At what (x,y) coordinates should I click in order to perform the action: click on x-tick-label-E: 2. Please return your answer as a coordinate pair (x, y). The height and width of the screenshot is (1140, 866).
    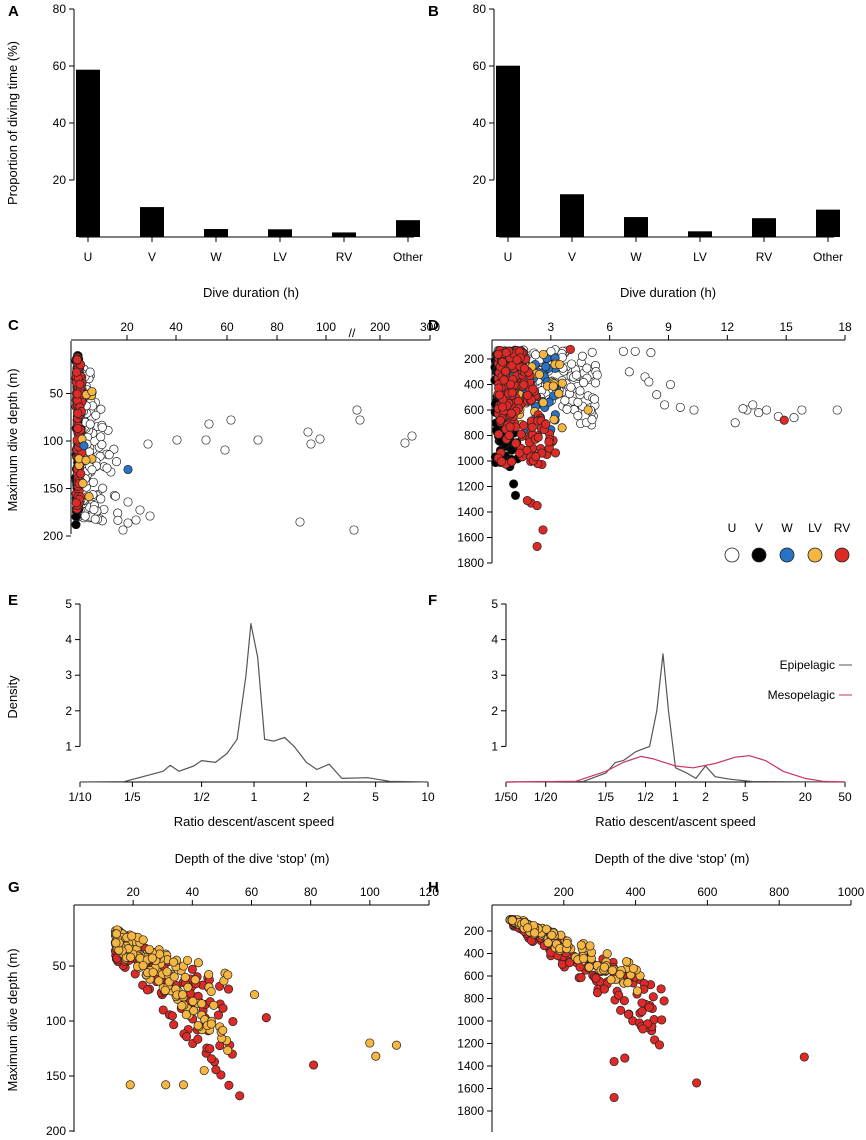
    Looking at the image, I should click on (306, 797).